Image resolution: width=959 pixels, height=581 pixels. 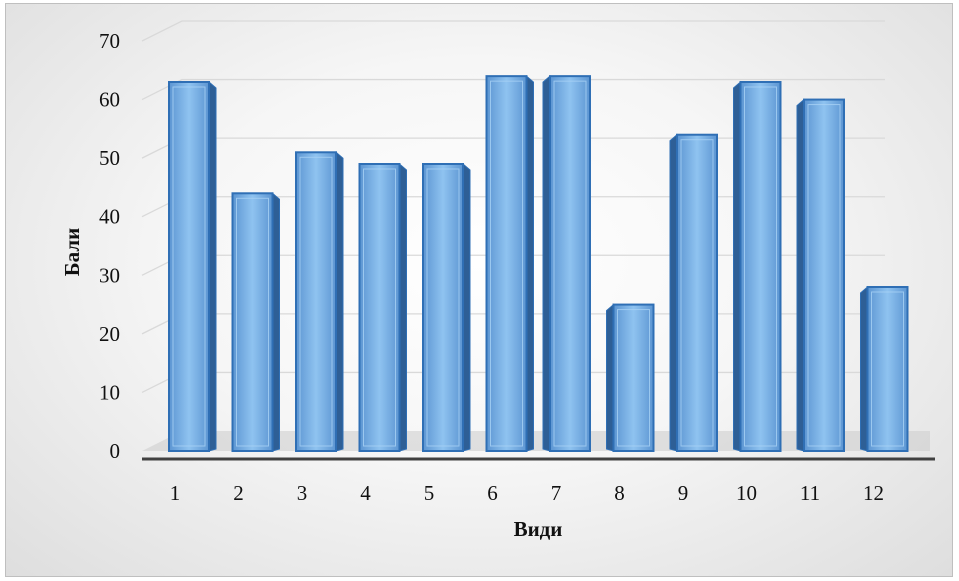 I want to click on y-tick-label: 30, so click(x=109, y=275).